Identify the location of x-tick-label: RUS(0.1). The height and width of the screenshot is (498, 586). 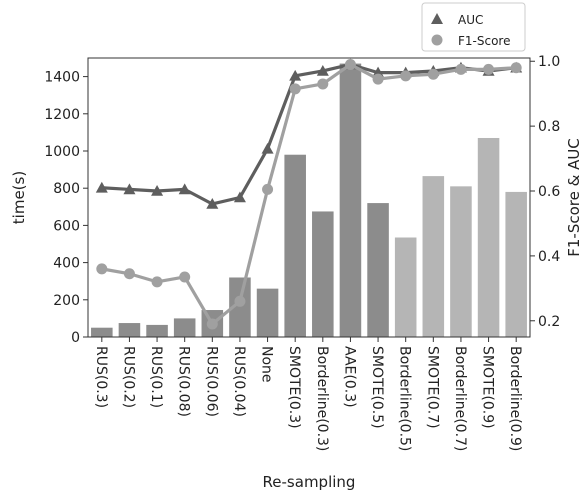
(156, 377).